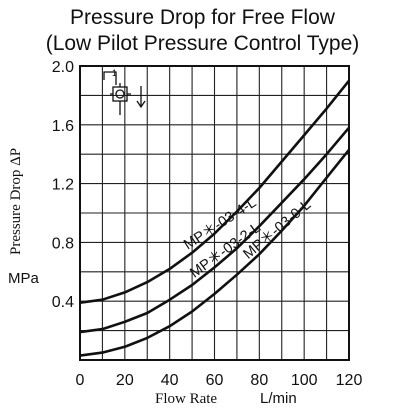  I want to click on check-valve-symbol-icon, so click(124, 93).